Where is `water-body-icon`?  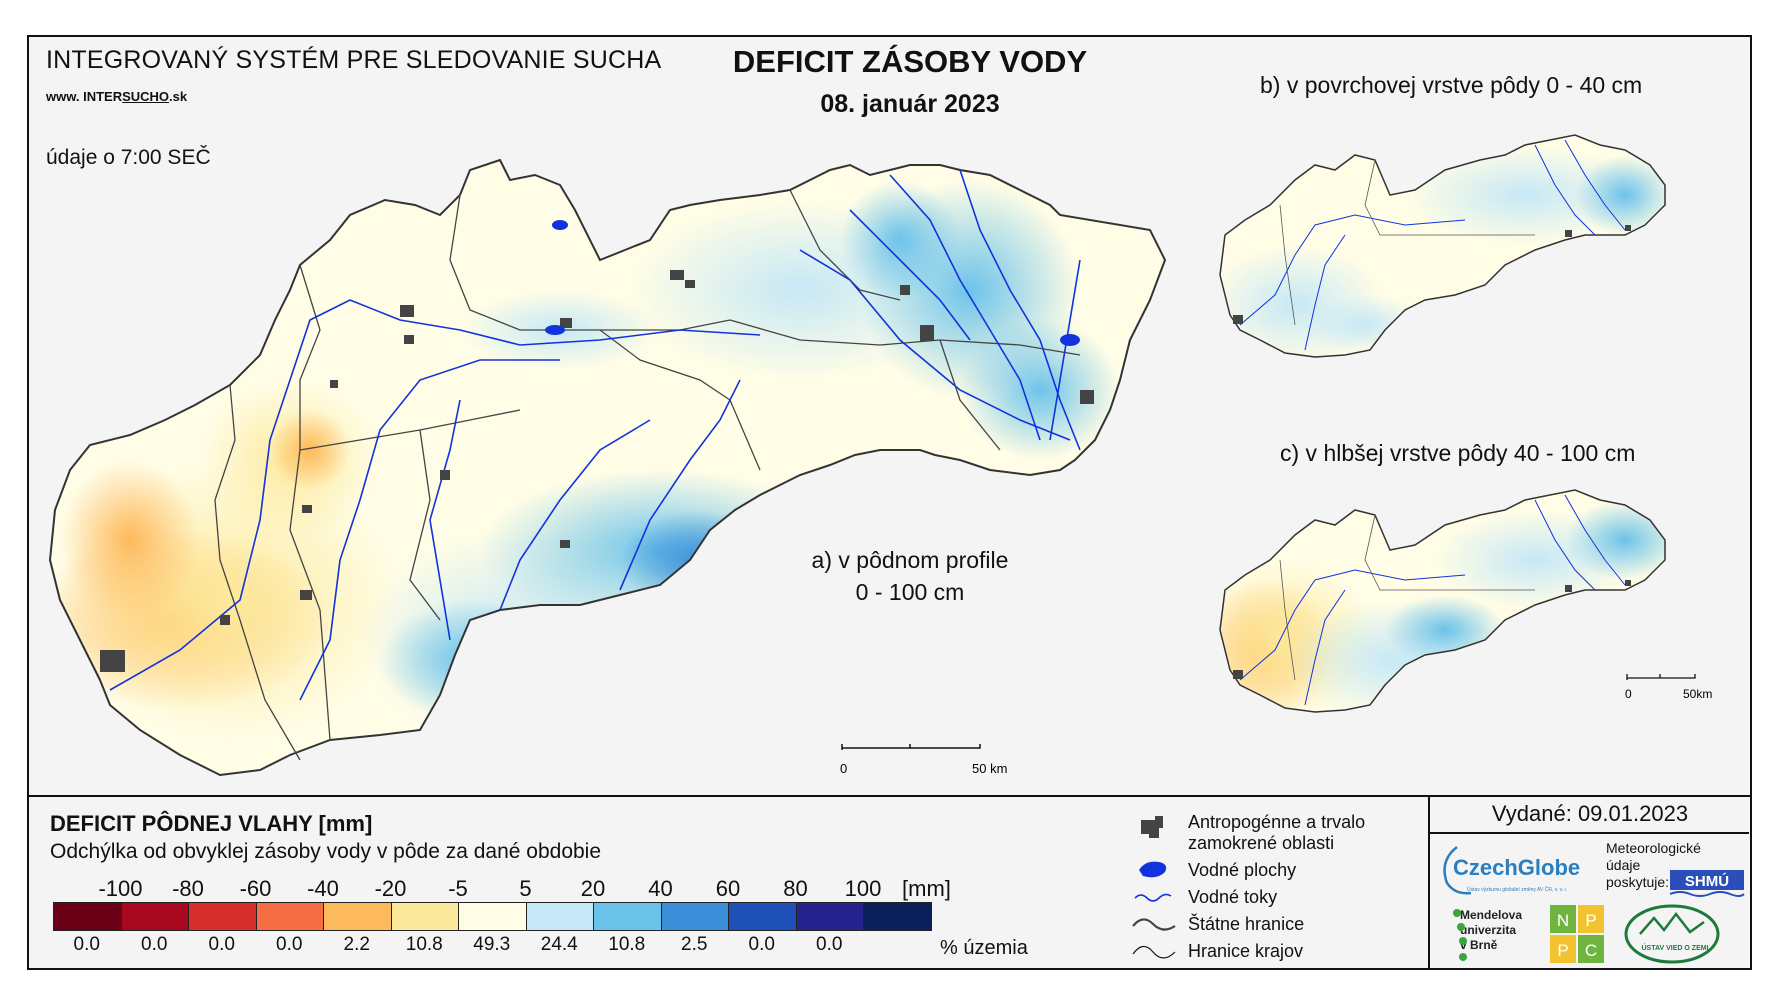
water-body-icon is located at coordinates (1153, 869).